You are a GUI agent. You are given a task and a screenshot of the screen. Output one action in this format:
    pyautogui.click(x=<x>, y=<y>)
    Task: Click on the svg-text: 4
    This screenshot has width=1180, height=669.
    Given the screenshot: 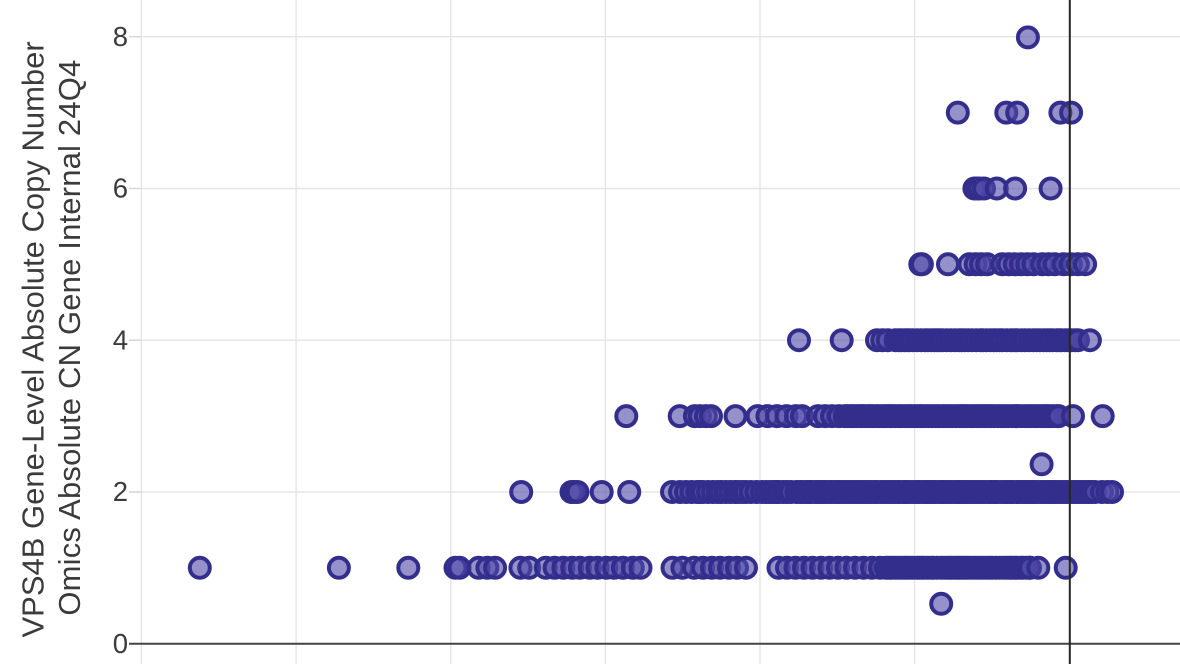 What is the action you would take?
    pyautogui.click(x=120, y=339)
    